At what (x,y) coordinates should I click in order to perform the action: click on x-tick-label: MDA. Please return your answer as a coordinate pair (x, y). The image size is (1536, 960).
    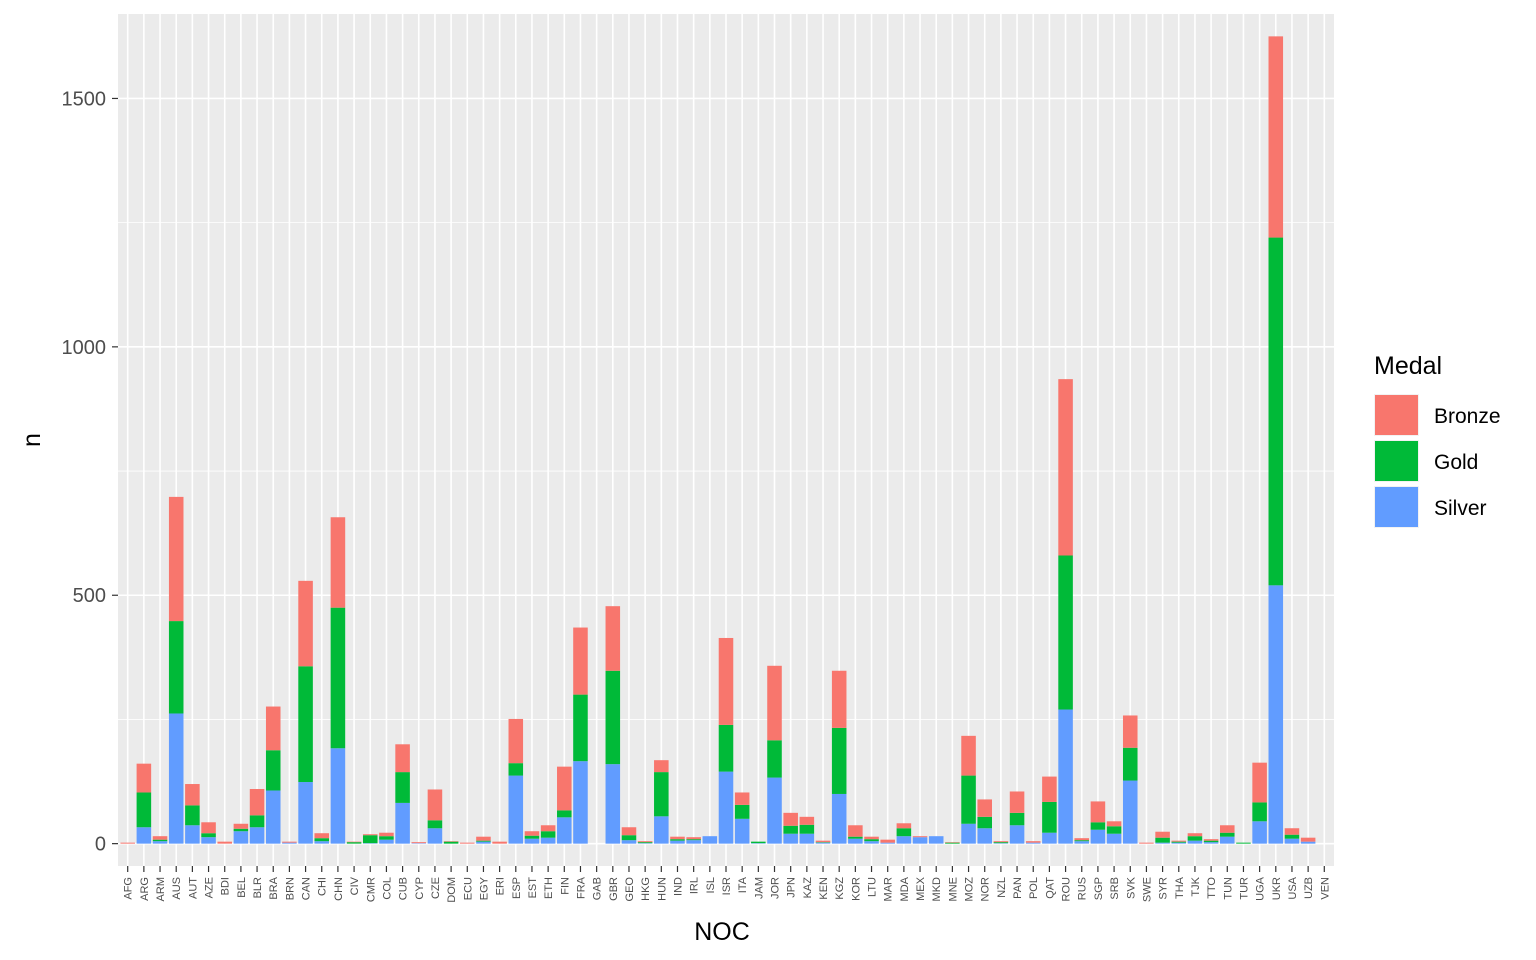
    Looking at the image, I should click on (905, 888).